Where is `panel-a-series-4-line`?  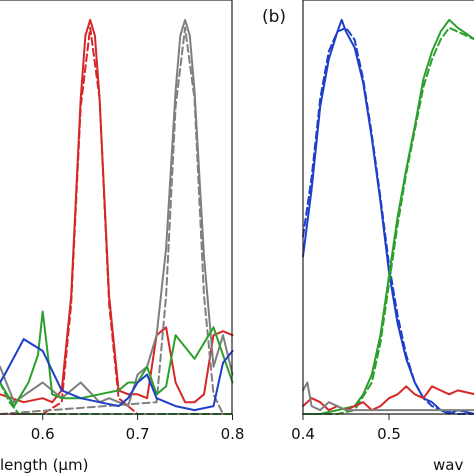
panel-a-series-4-line is located at coordinates (117, 359).